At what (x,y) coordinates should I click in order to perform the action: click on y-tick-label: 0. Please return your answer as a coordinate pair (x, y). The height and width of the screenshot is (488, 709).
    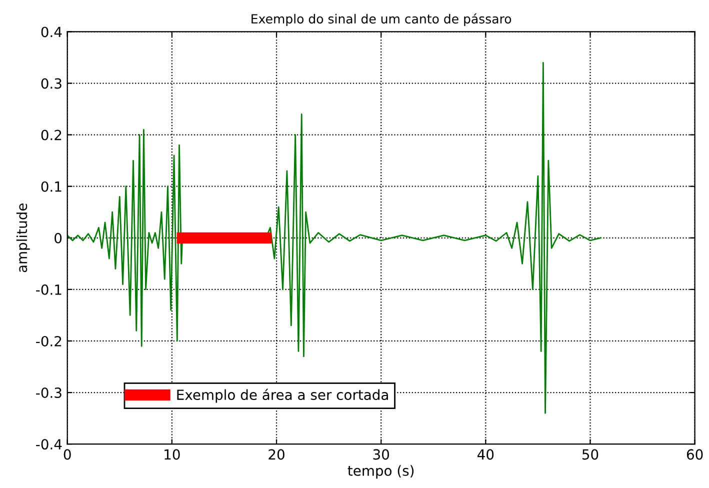
    Looking at the image, I should click on (58, 238).